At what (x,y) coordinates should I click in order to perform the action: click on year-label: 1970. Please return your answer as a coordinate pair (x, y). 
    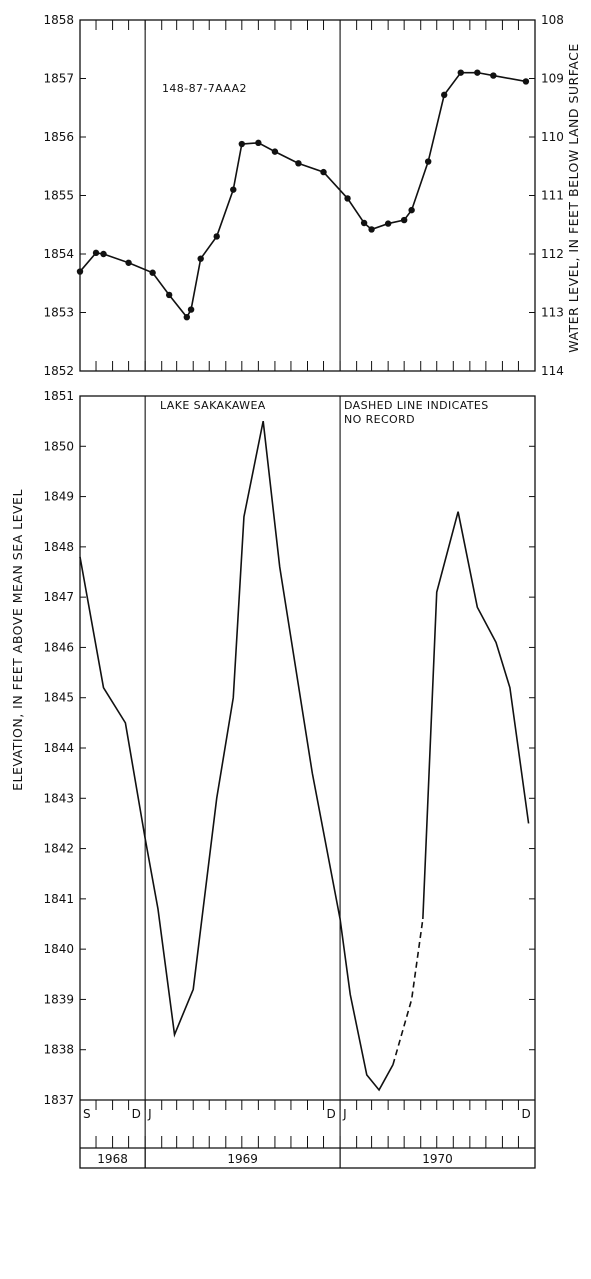
    Looking at the image, I should click on (437, 1159).